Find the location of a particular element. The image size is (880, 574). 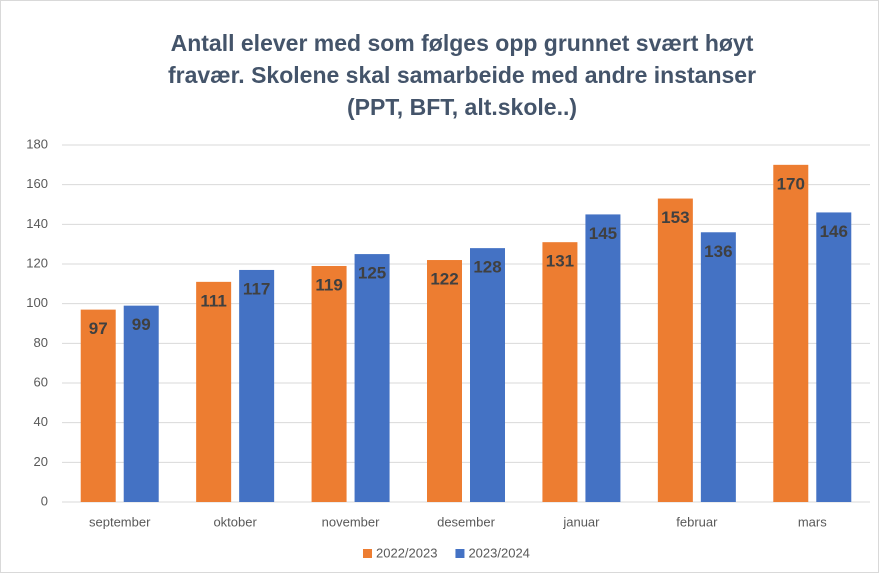

value-label: 97 is located at coordinates (98, 328).